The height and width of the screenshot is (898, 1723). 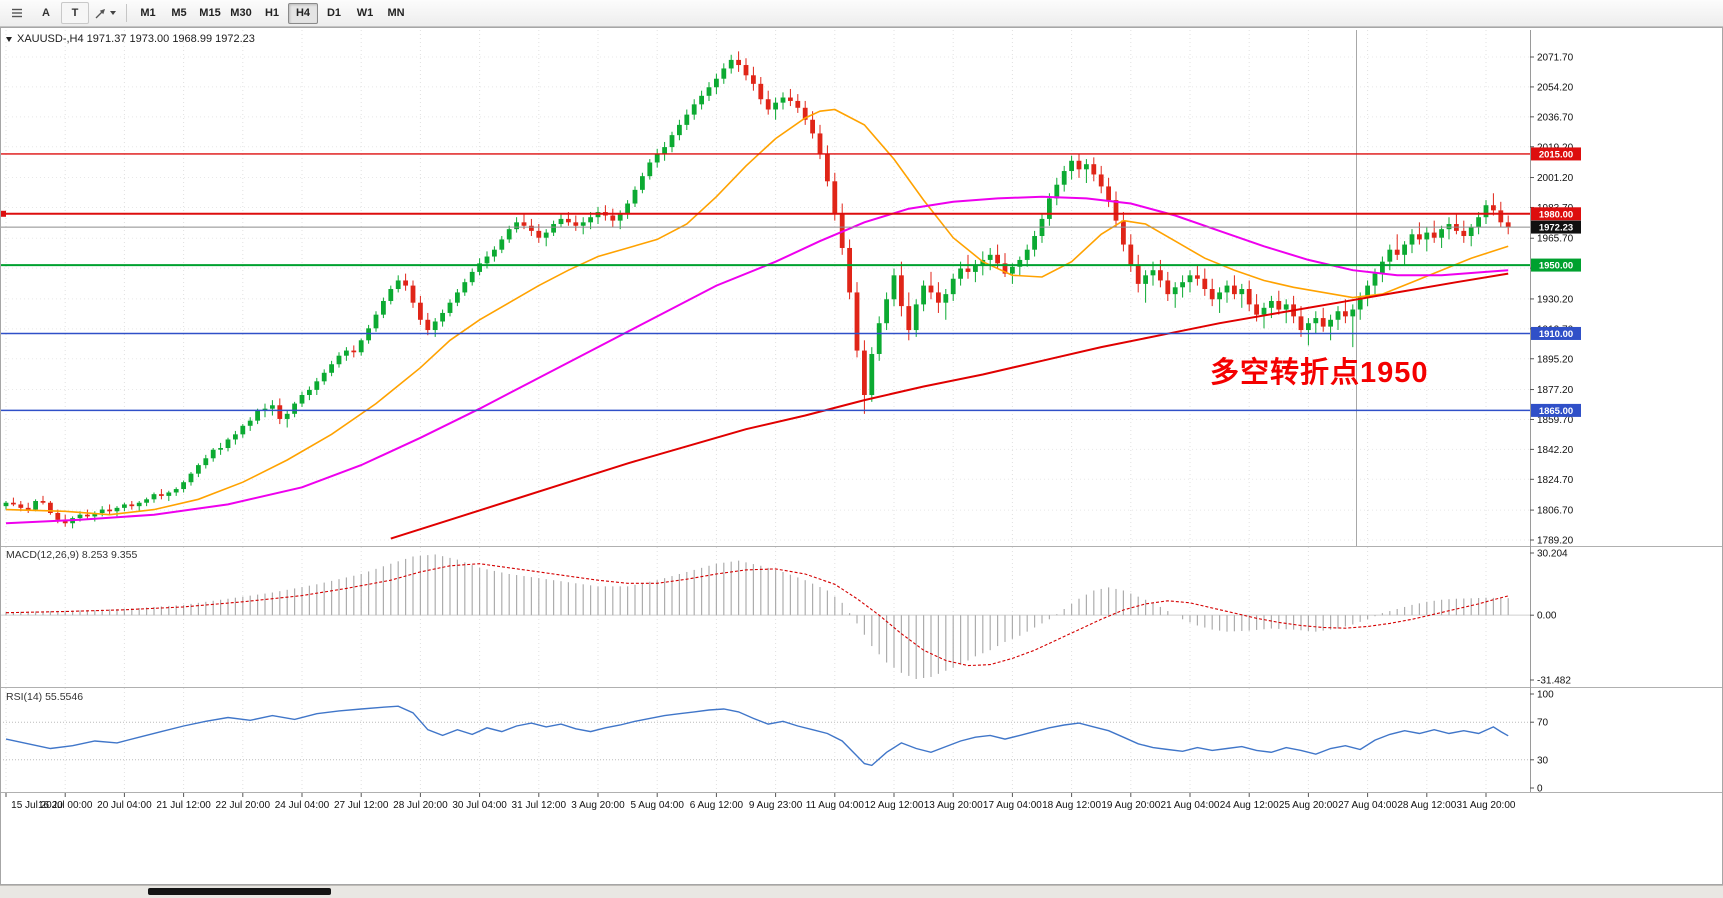 I want to click on draw-tool-button, so click(x=105, y=13).